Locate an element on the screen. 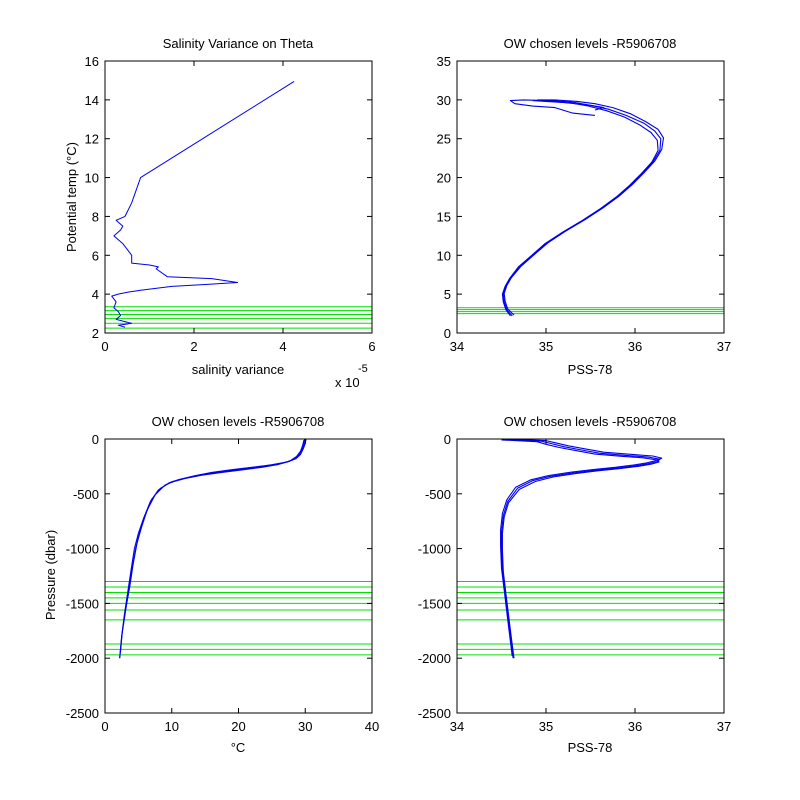 This screenshot has height=800, width=800. panel-2-marks is located at coordinates (590, 208).